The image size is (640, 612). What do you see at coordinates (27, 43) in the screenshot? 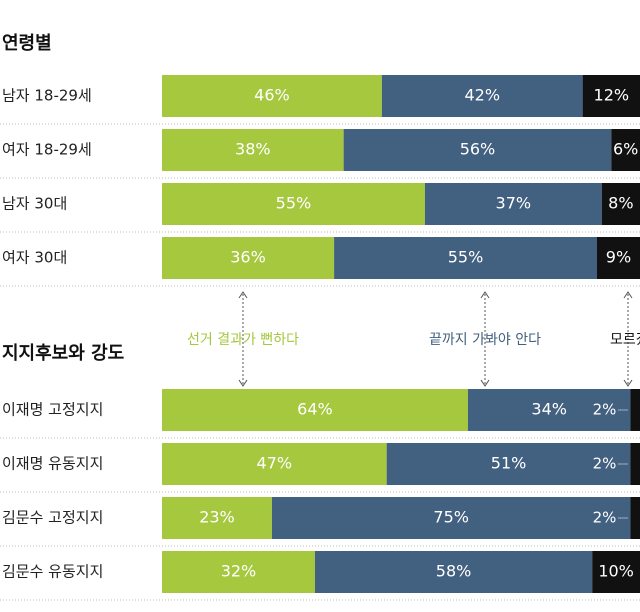
I see `section-title: 연령별` at bounding box center [27, 43].